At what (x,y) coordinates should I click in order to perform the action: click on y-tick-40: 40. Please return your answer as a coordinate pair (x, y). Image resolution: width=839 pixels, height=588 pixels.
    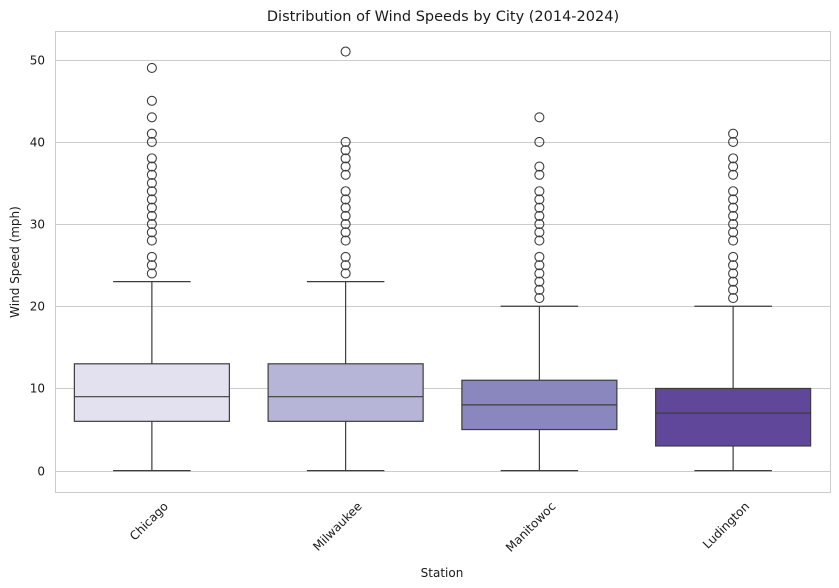
    Looking at the image, I should click on (37, 143).